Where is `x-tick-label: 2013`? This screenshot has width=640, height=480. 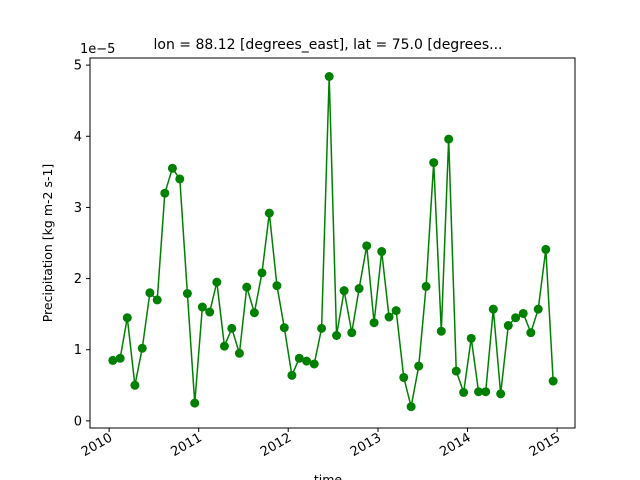
x-tick-label: 2013 is located at coordinates (366, 445).